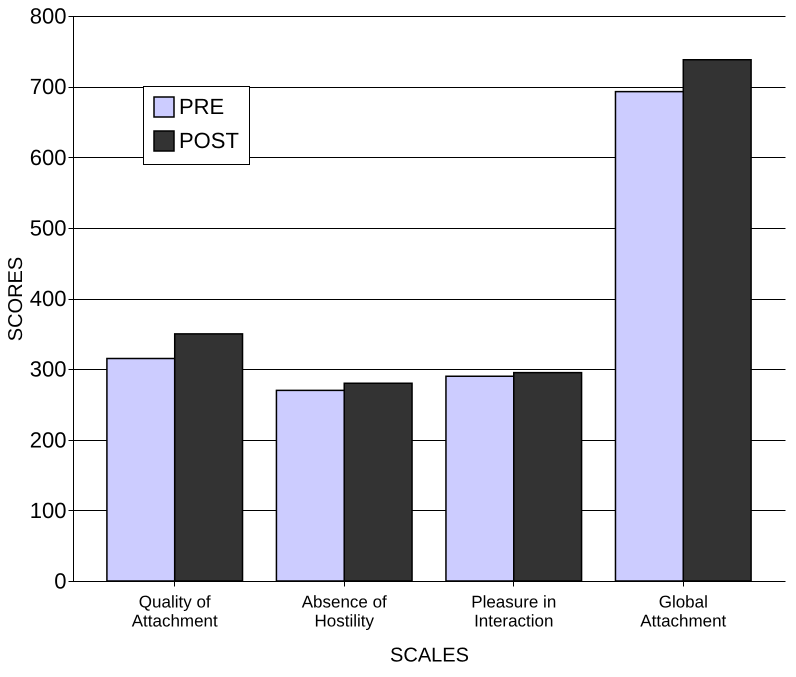  Describe the element at coordinates (48, 87) in the screenshot. I see `y-tick-label: 700` at that location.